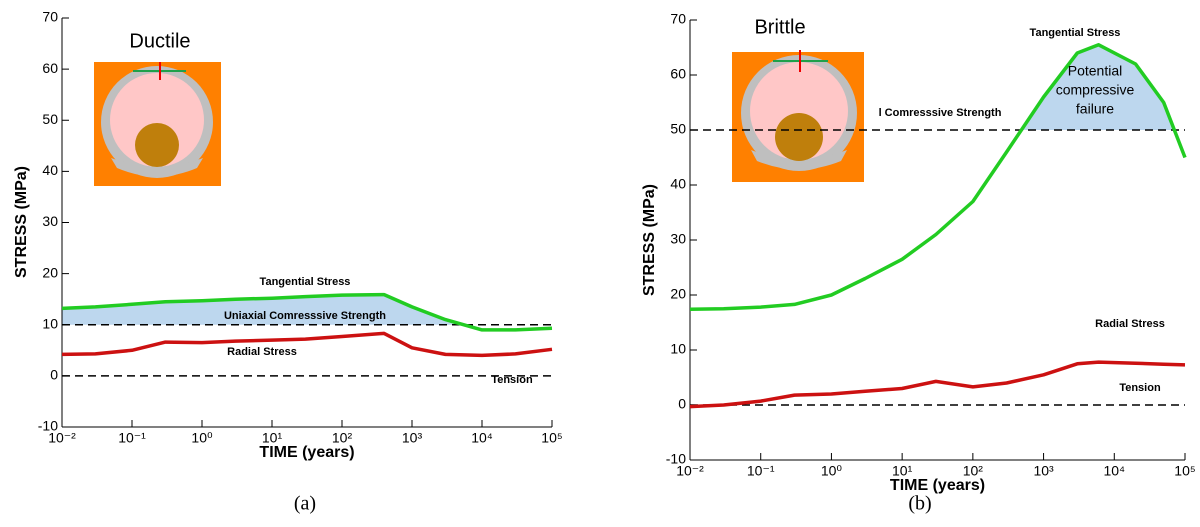 The height and width of the screenshot is (527, 1200). Describe the element at coordinates (305, 316) in the screenshot. I see `reference-label: Uniaxial Comresssive Strength` at that location.